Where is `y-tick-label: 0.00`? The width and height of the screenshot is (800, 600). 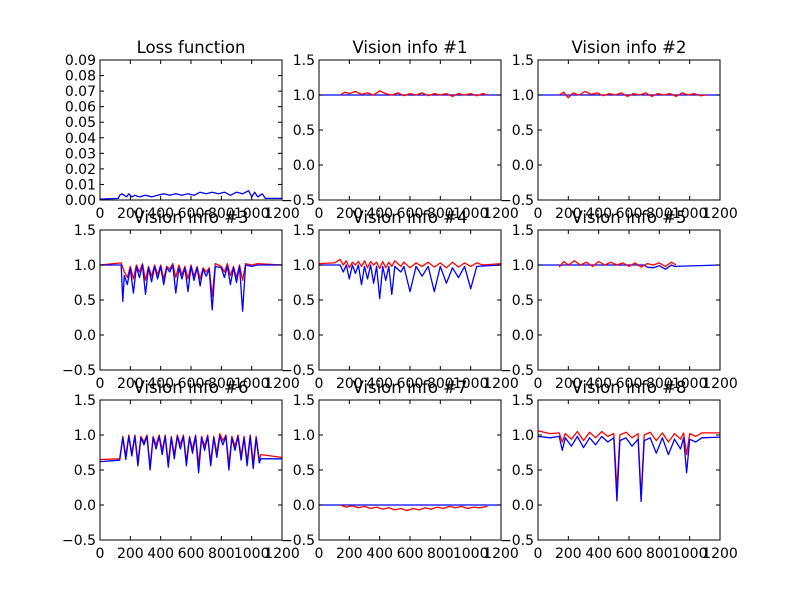 y-tick-label: 0.00 is located at coordinates (80, 201).